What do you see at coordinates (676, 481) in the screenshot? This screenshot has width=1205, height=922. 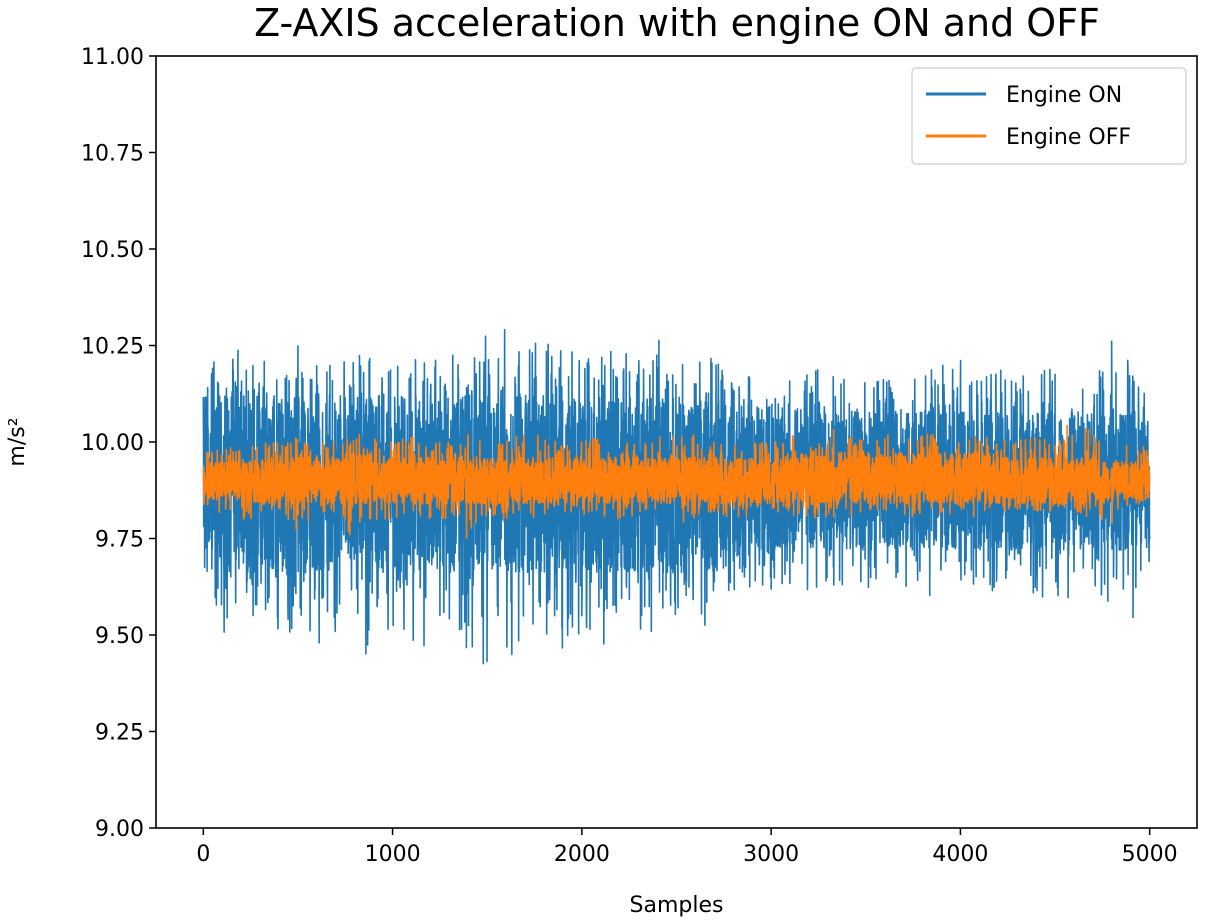 I see `series-line-engine-off` at bounding box center [676, 481].